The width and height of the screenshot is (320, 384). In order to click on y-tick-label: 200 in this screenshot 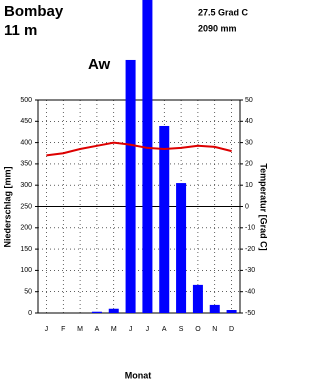, I will do `click(26, 228)`.